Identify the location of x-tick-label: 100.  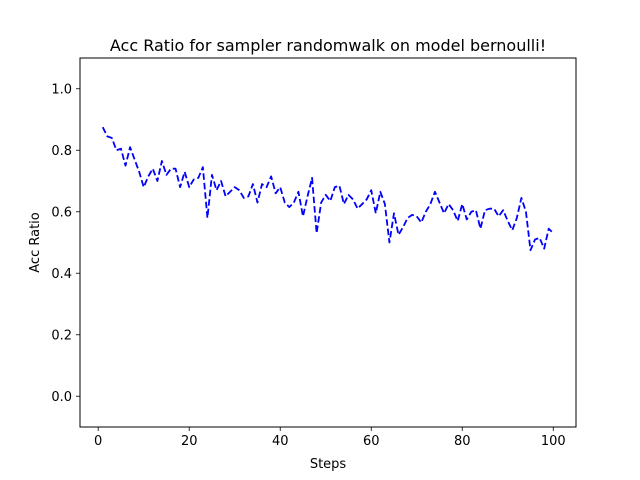
(553, 441).